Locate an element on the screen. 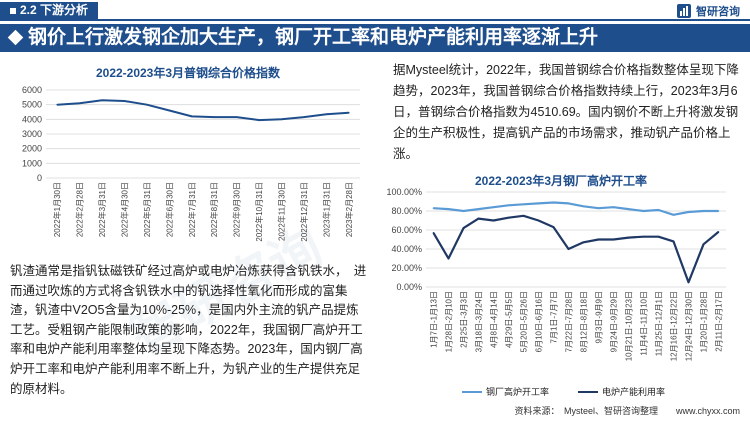 The image size is (750, 422). y-tick-label: 20.00% is located at coordinates (406, 268).